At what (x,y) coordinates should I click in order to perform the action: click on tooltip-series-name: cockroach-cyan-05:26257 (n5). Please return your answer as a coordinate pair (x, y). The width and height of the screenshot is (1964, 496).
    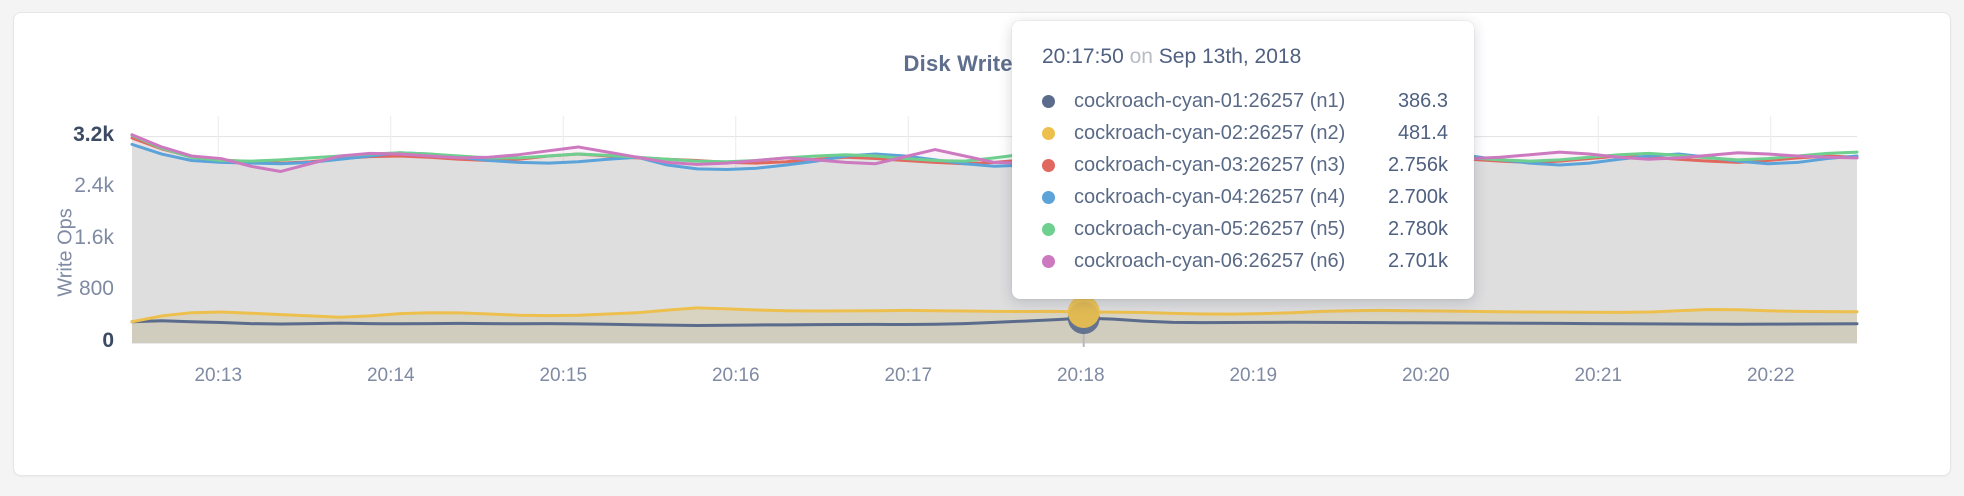
    Looking at the image, I should click on (1210, 228).